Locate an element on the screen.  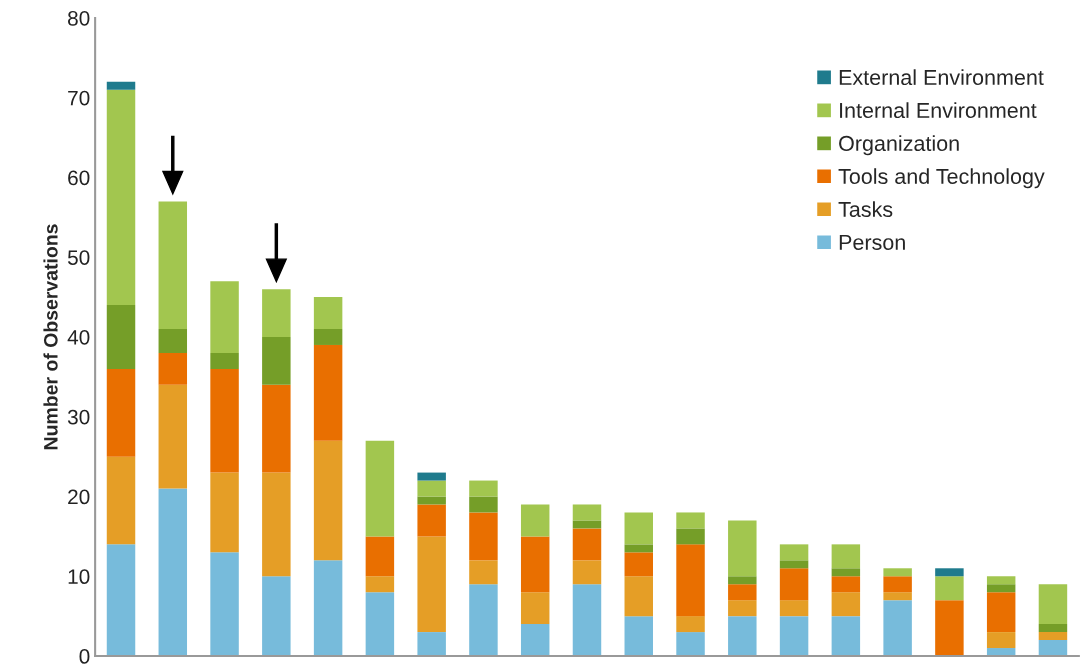
legend-label: Organization is located at coordinates (899, 145).